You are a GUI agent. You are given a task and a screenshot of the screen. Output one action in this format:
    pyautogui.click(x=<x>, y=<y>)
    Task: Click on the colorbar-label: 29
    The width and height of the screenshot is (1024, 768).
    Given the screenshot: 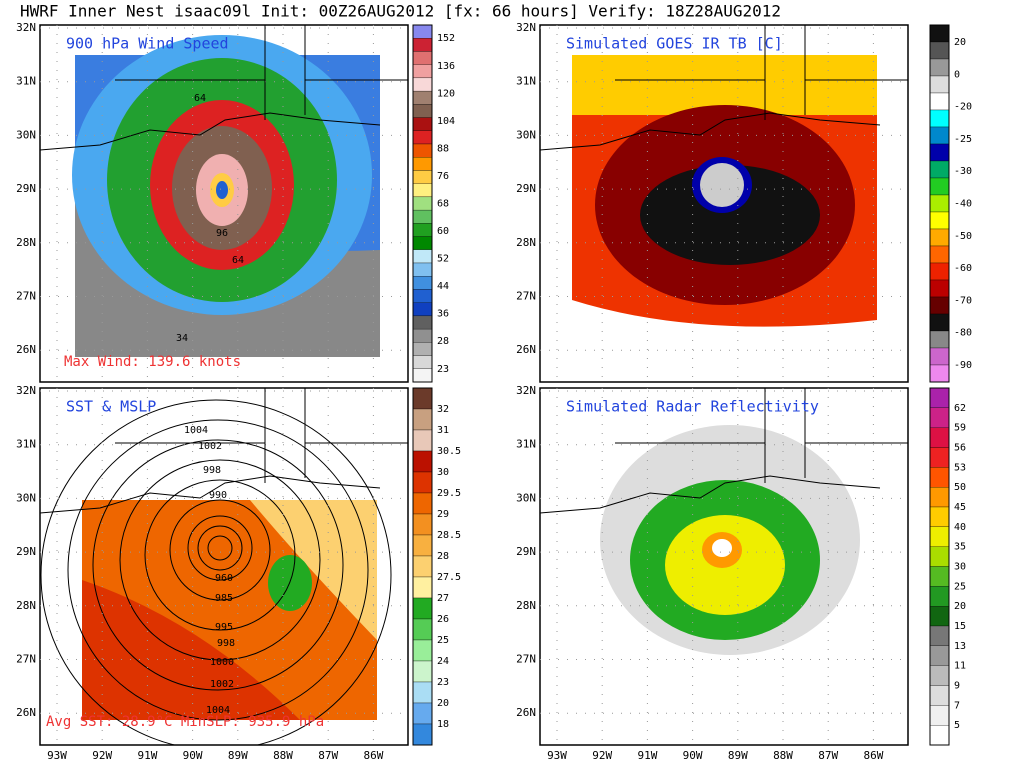 What is the action you would take?
    pyautogui.click(x=443, y=514)
    